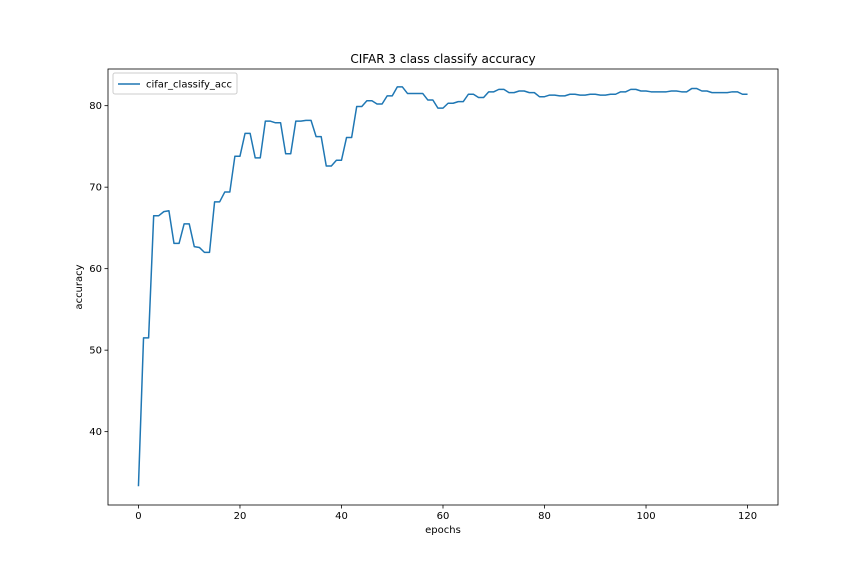 The width and height of the screenshot is (864, 576). I want to click on legend-label: cifar_classify_acc, so click(189, 85).